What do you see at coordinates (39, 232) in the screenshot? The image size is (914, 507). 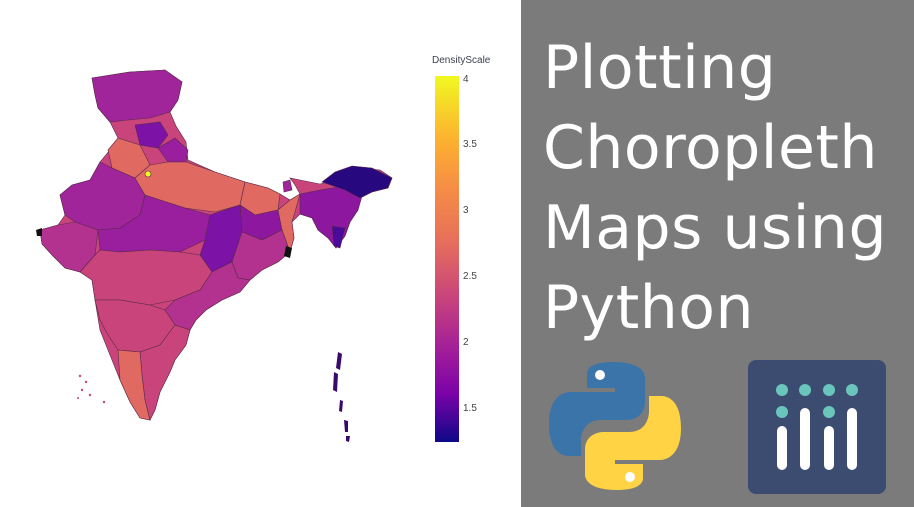 I see `region-dnh` at bounding box center [39, 232].